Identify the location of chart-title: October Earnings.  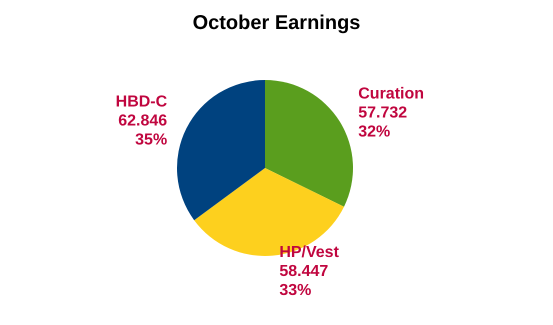
(276, 23).